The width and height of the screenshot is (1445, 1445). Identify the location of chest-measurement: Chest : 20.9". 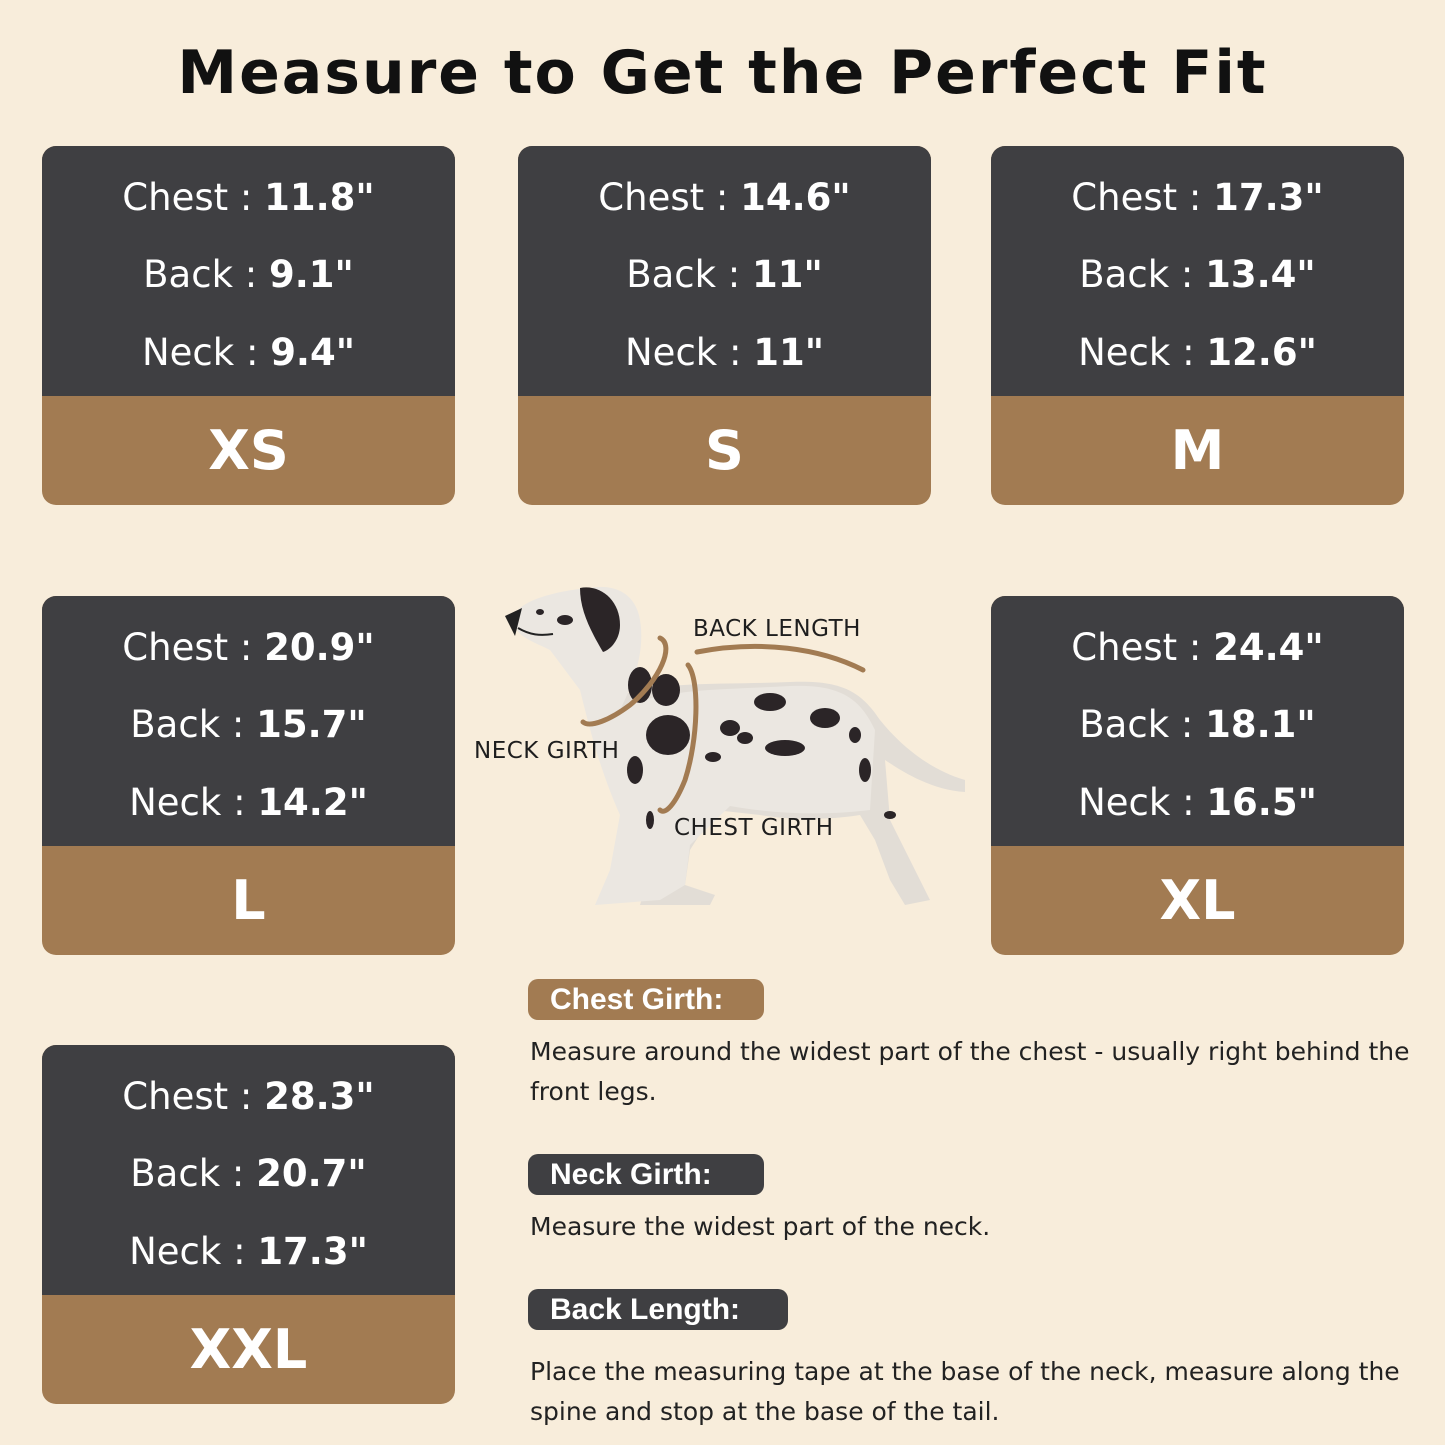
(248, 647).